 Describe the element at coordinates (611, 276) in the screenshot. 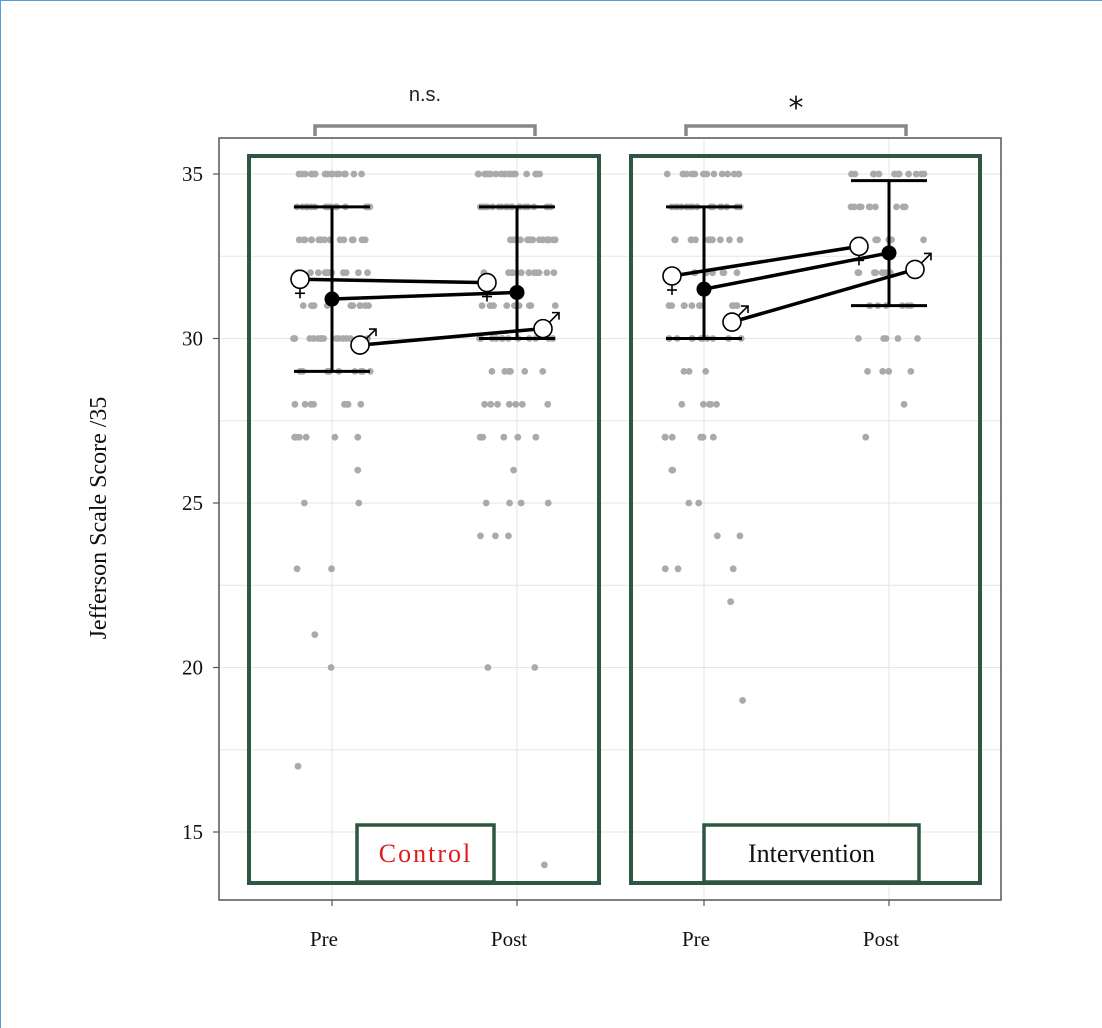

I see `summary-marks` at that location.